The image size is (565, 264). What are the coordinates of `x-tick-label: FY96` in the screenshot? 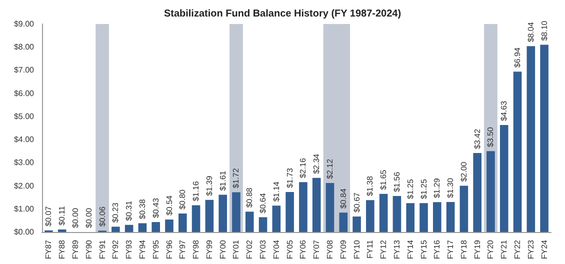 It's located at (169, 249).